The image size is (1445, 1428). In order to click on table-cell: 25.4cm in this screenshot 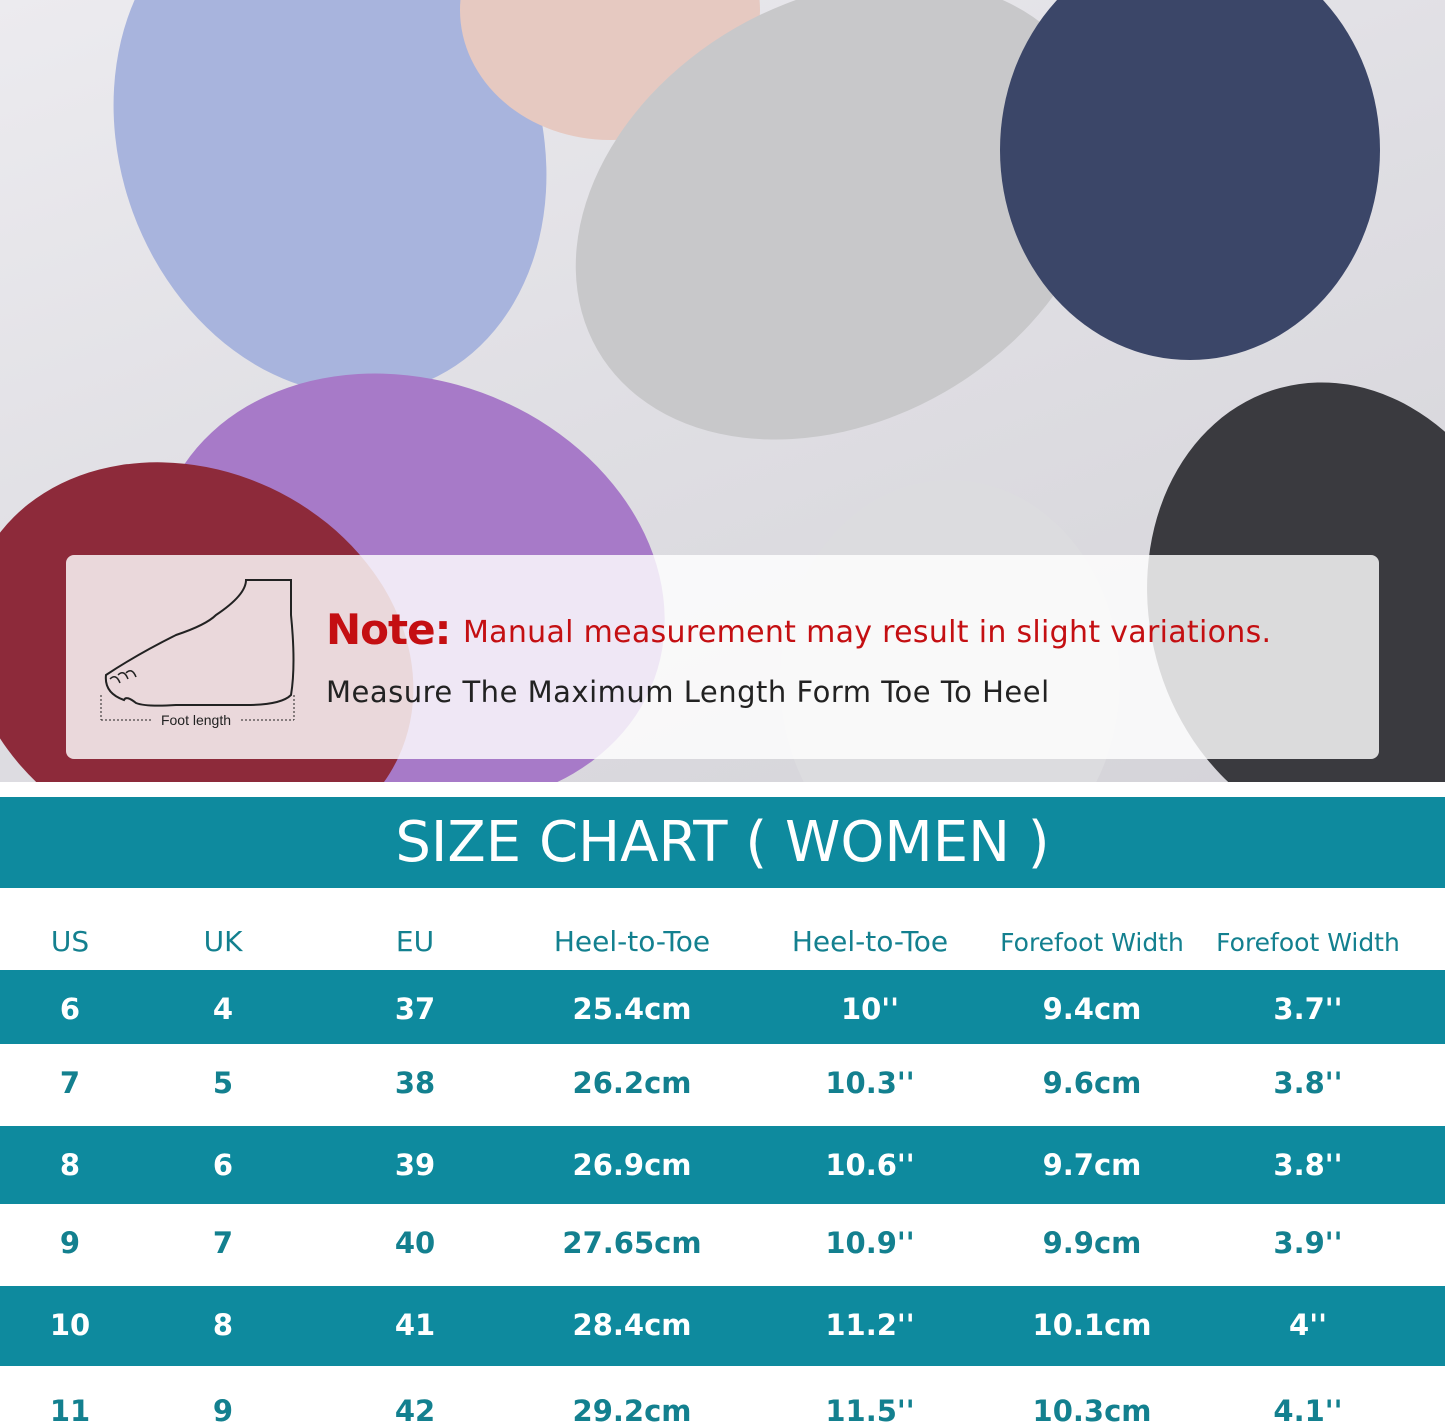, I will do `click(632, 1009)`.